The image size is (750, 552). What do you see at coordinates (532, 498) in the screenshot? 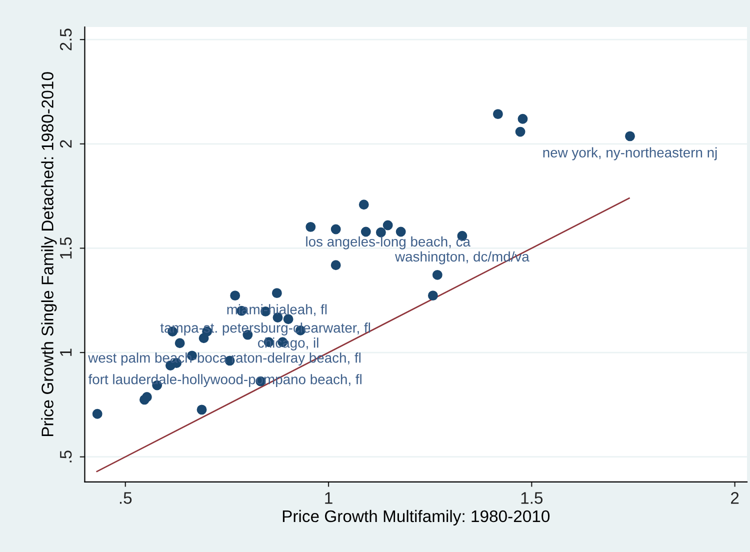
I see `x-tick-label: 1.5` at bounding box center [532, 498].